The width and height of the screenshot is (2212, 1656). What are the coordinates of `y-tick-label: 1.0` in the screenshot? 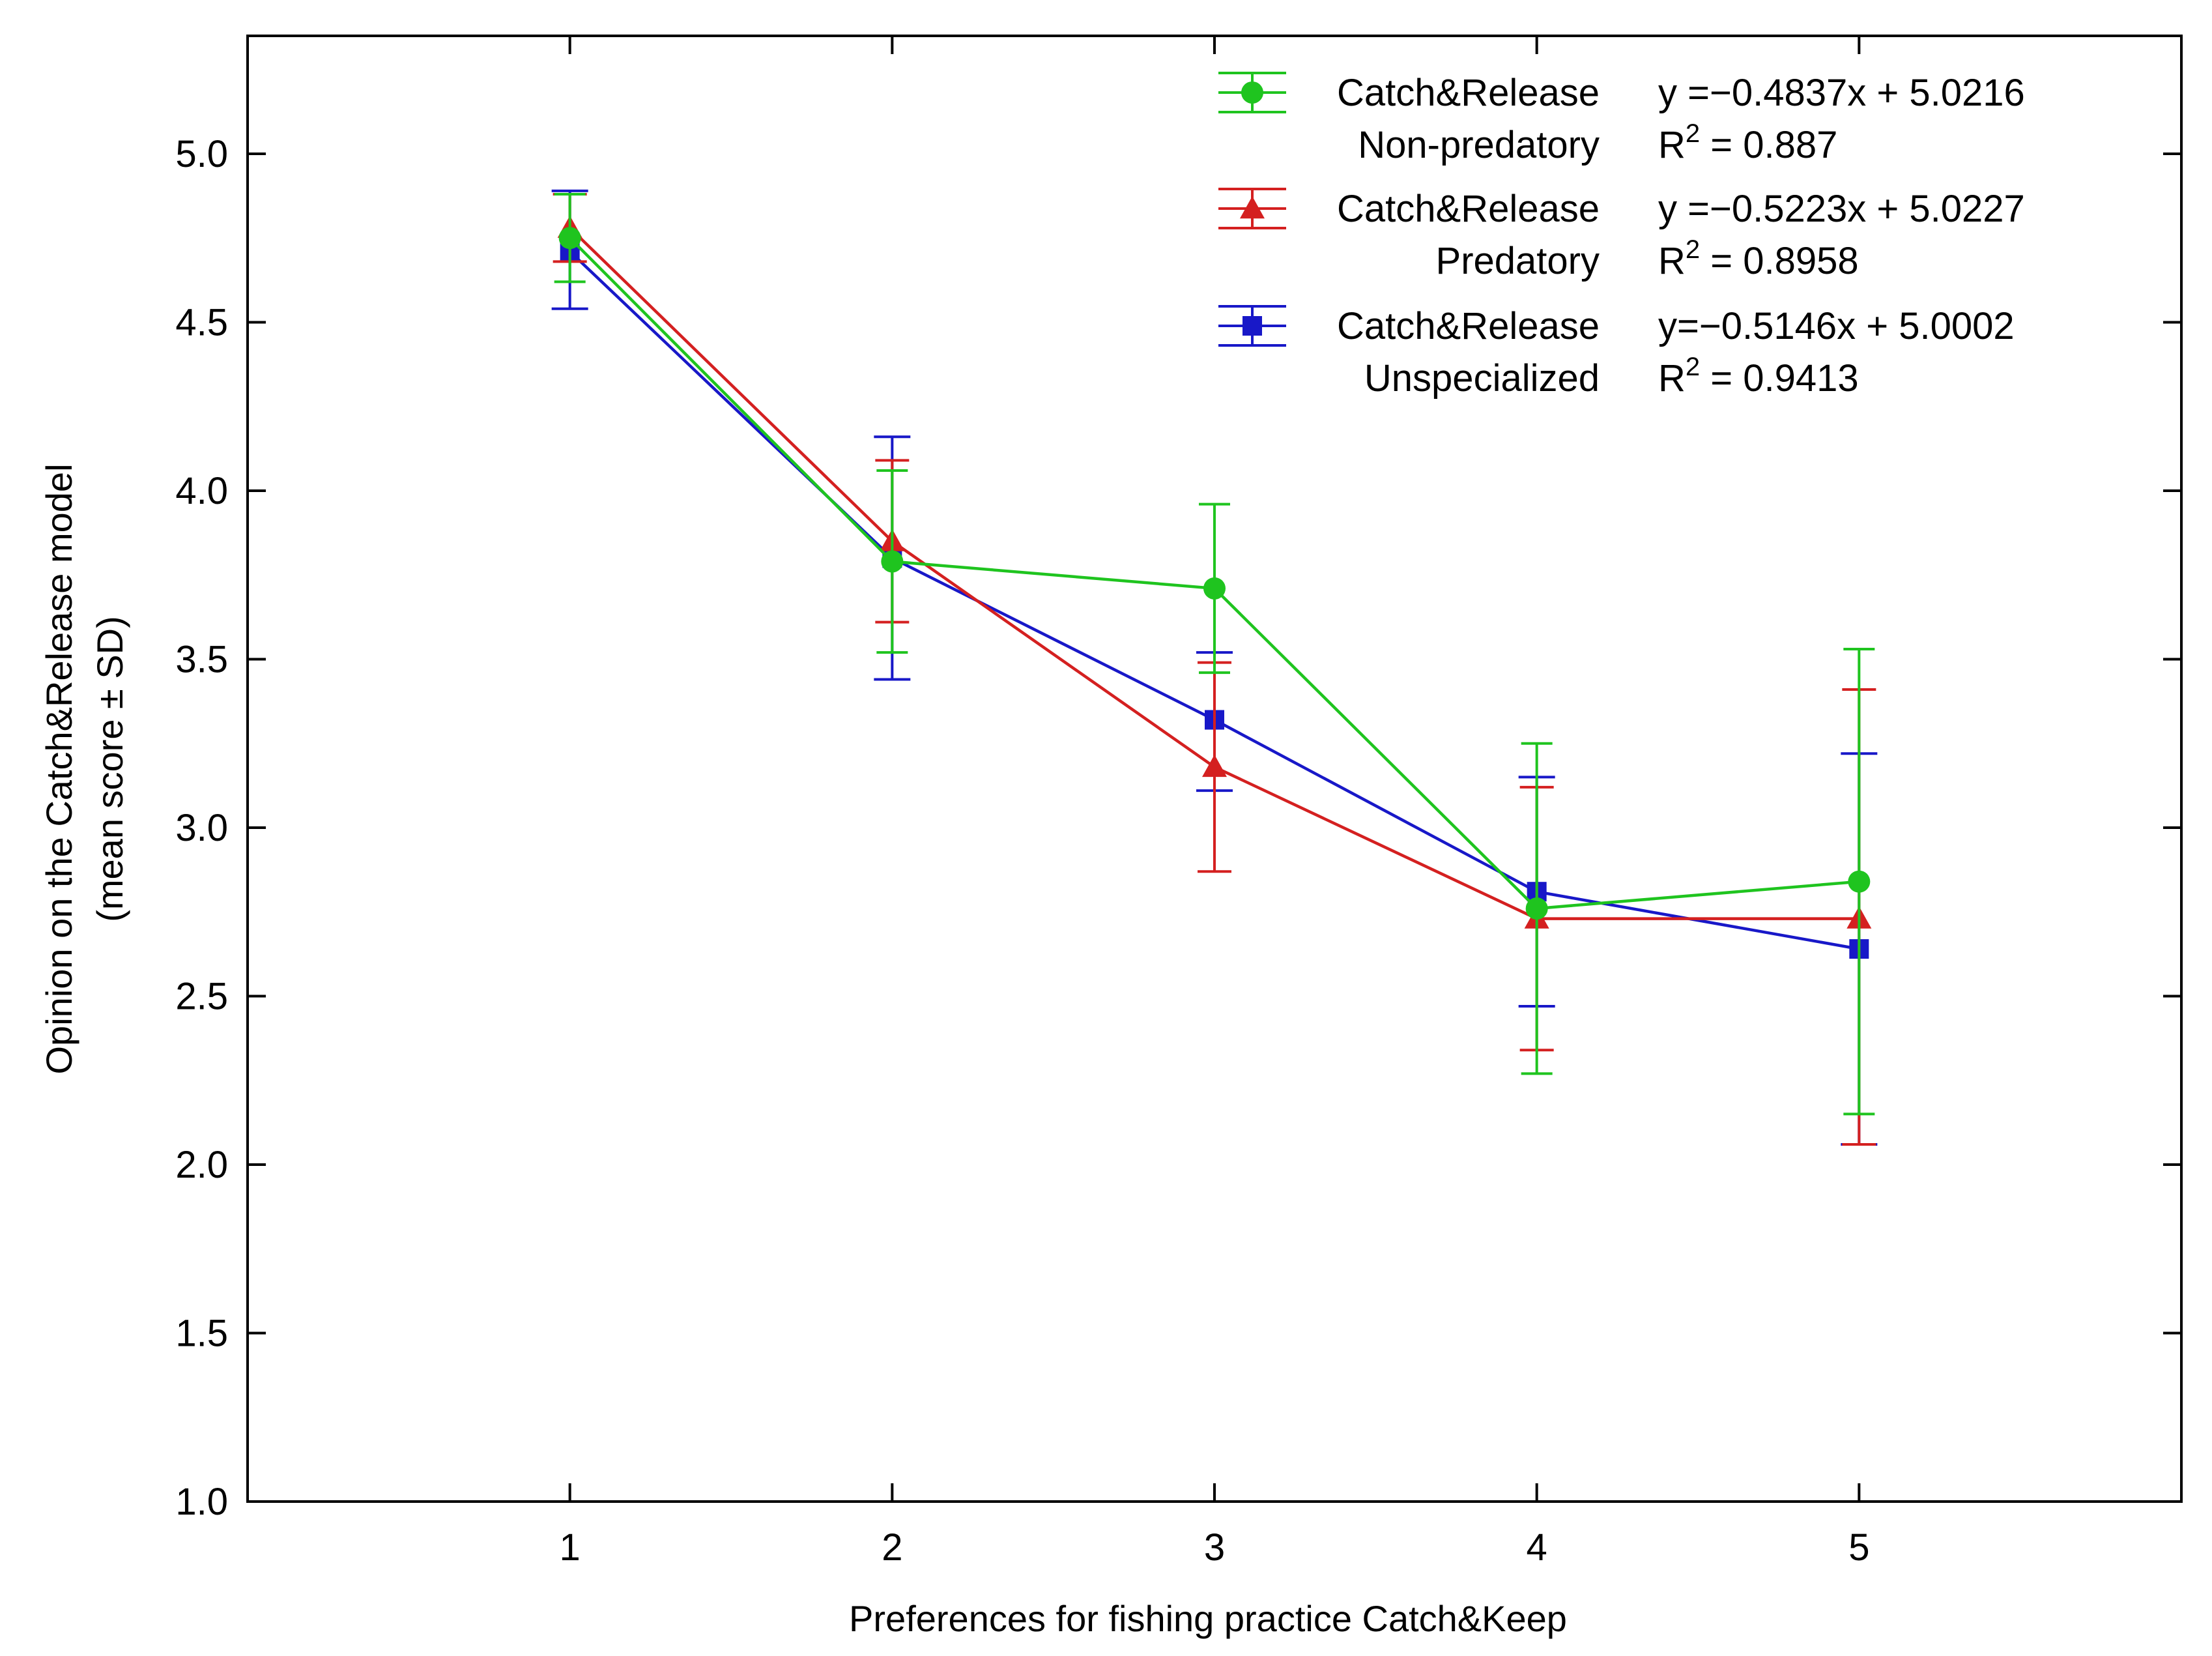 It's located at (201, 1502).